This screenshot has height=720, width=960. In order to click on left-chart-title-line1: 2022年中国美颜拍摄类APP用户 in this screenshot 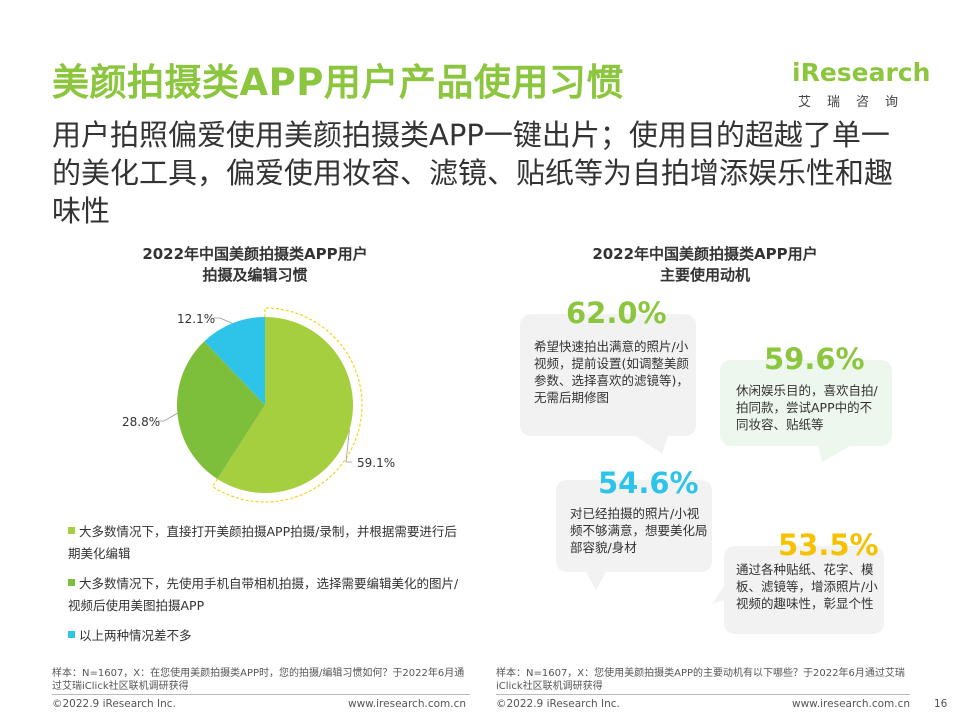, I will do `click(255, 254)`.